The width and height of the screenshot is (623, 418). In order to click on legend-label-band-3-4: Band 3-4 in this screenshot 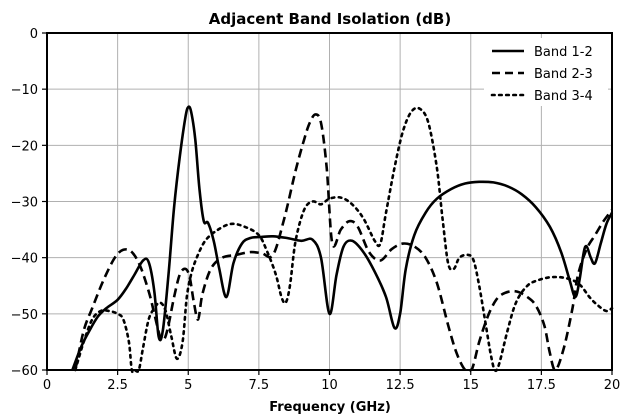, I will do `click(563, 96)`.